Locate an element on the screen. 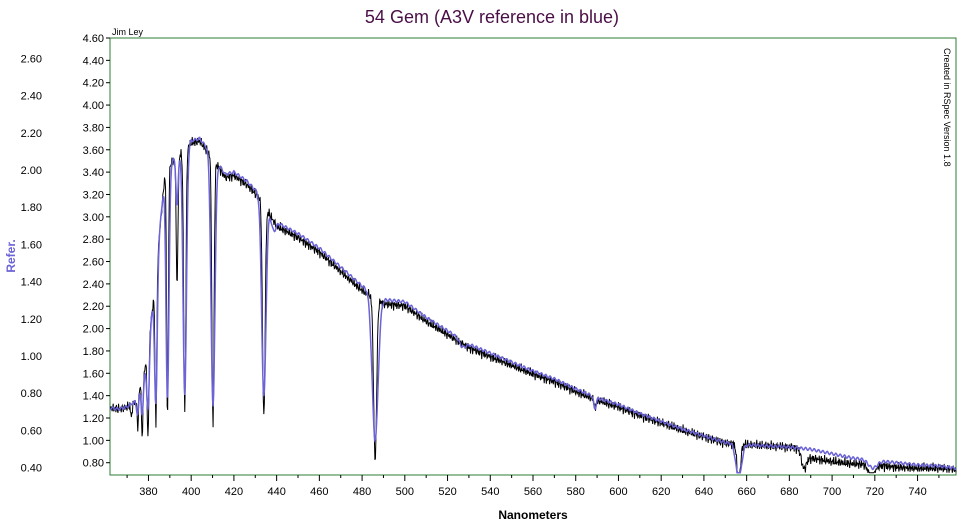 The width and height of the screenshot is (958, 524). x-tick-label: 640 is located at coordinates (704, 492).